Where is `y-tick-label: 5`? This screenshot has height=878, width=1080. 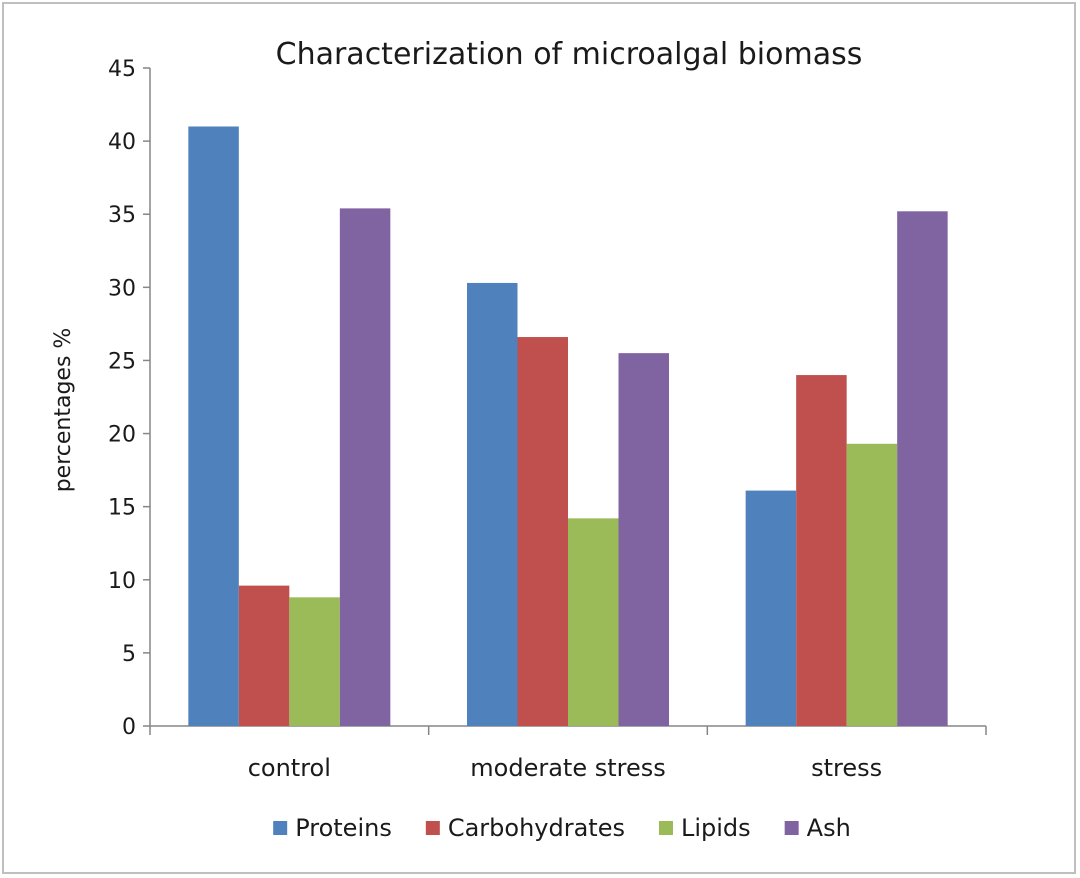
y-tick-label: 5 is located at coordinates (129, 654).